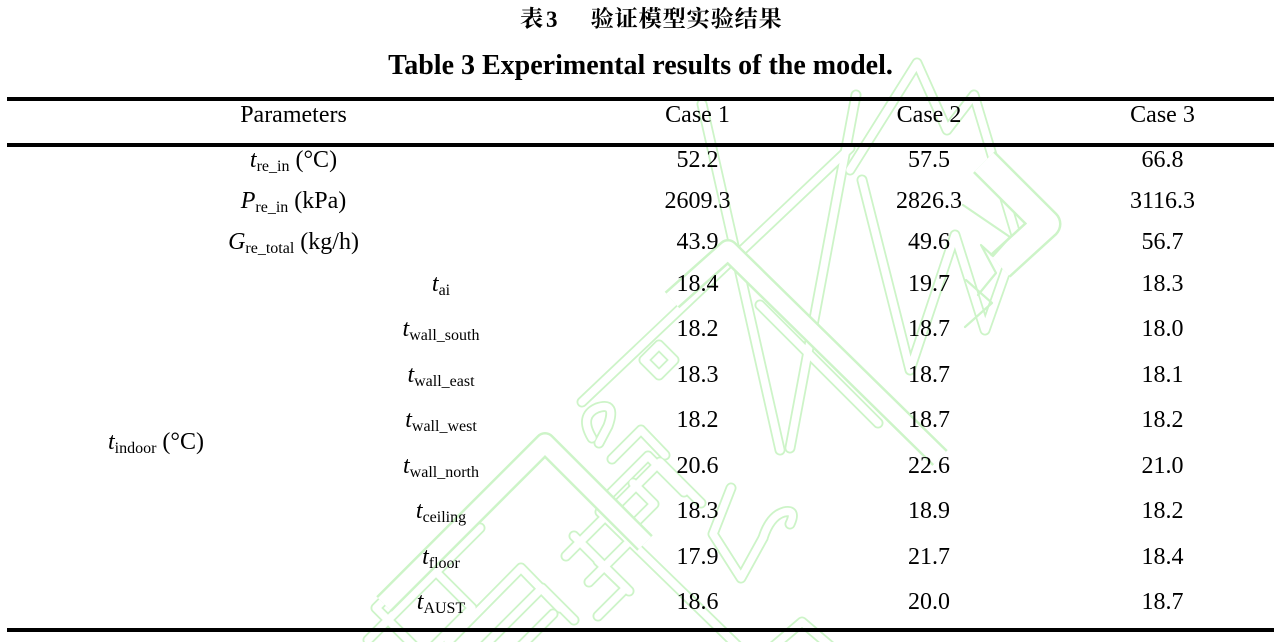 This screenshot has height=642, width=1281. Describe the element at coordinates (552, 19) in the screenshot. I see `svg-text: 3` at that location.